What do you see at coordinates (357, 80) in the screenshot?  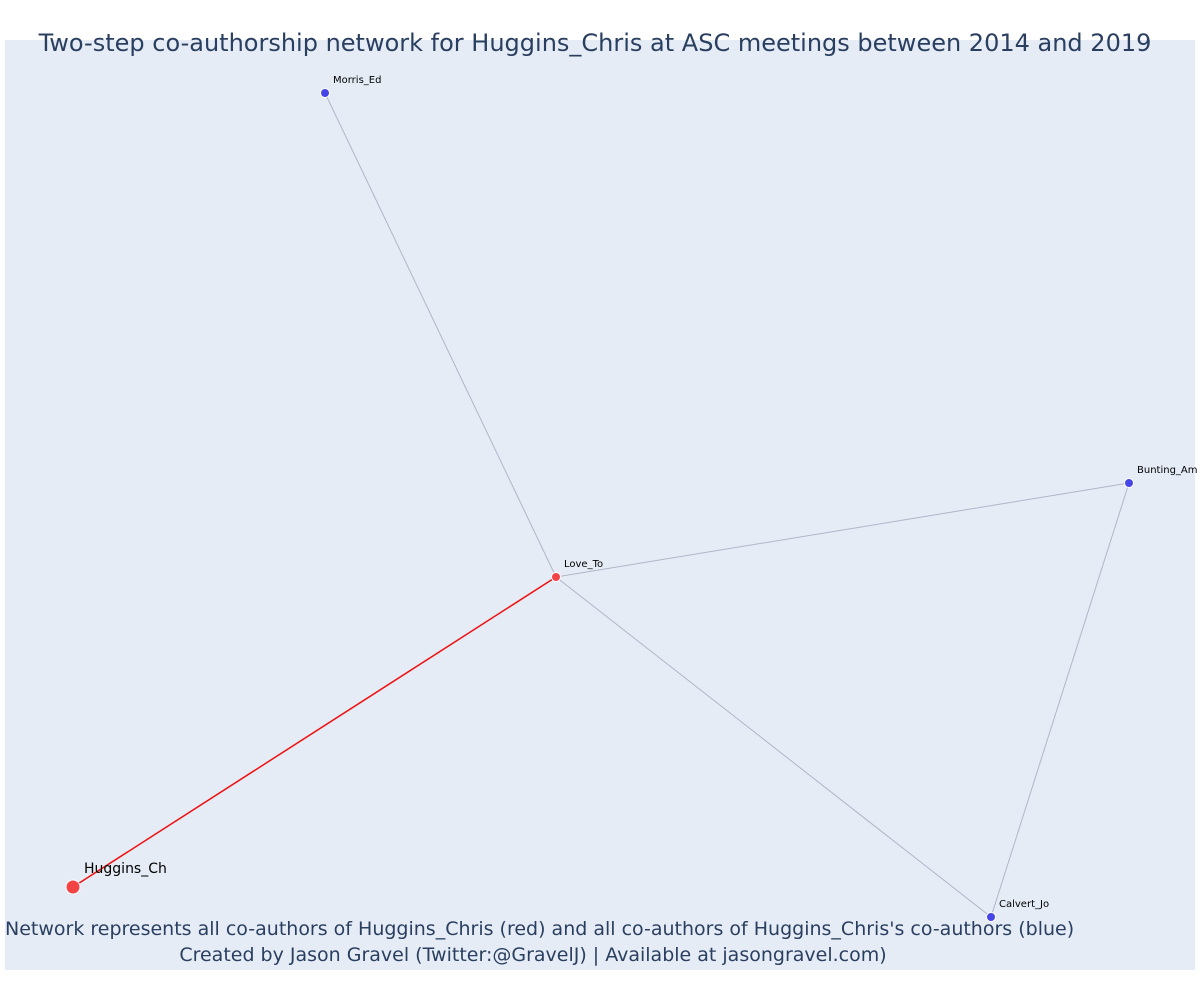 I see `node-label-morris: Morris_Ed` at bounding box center [357, 80].